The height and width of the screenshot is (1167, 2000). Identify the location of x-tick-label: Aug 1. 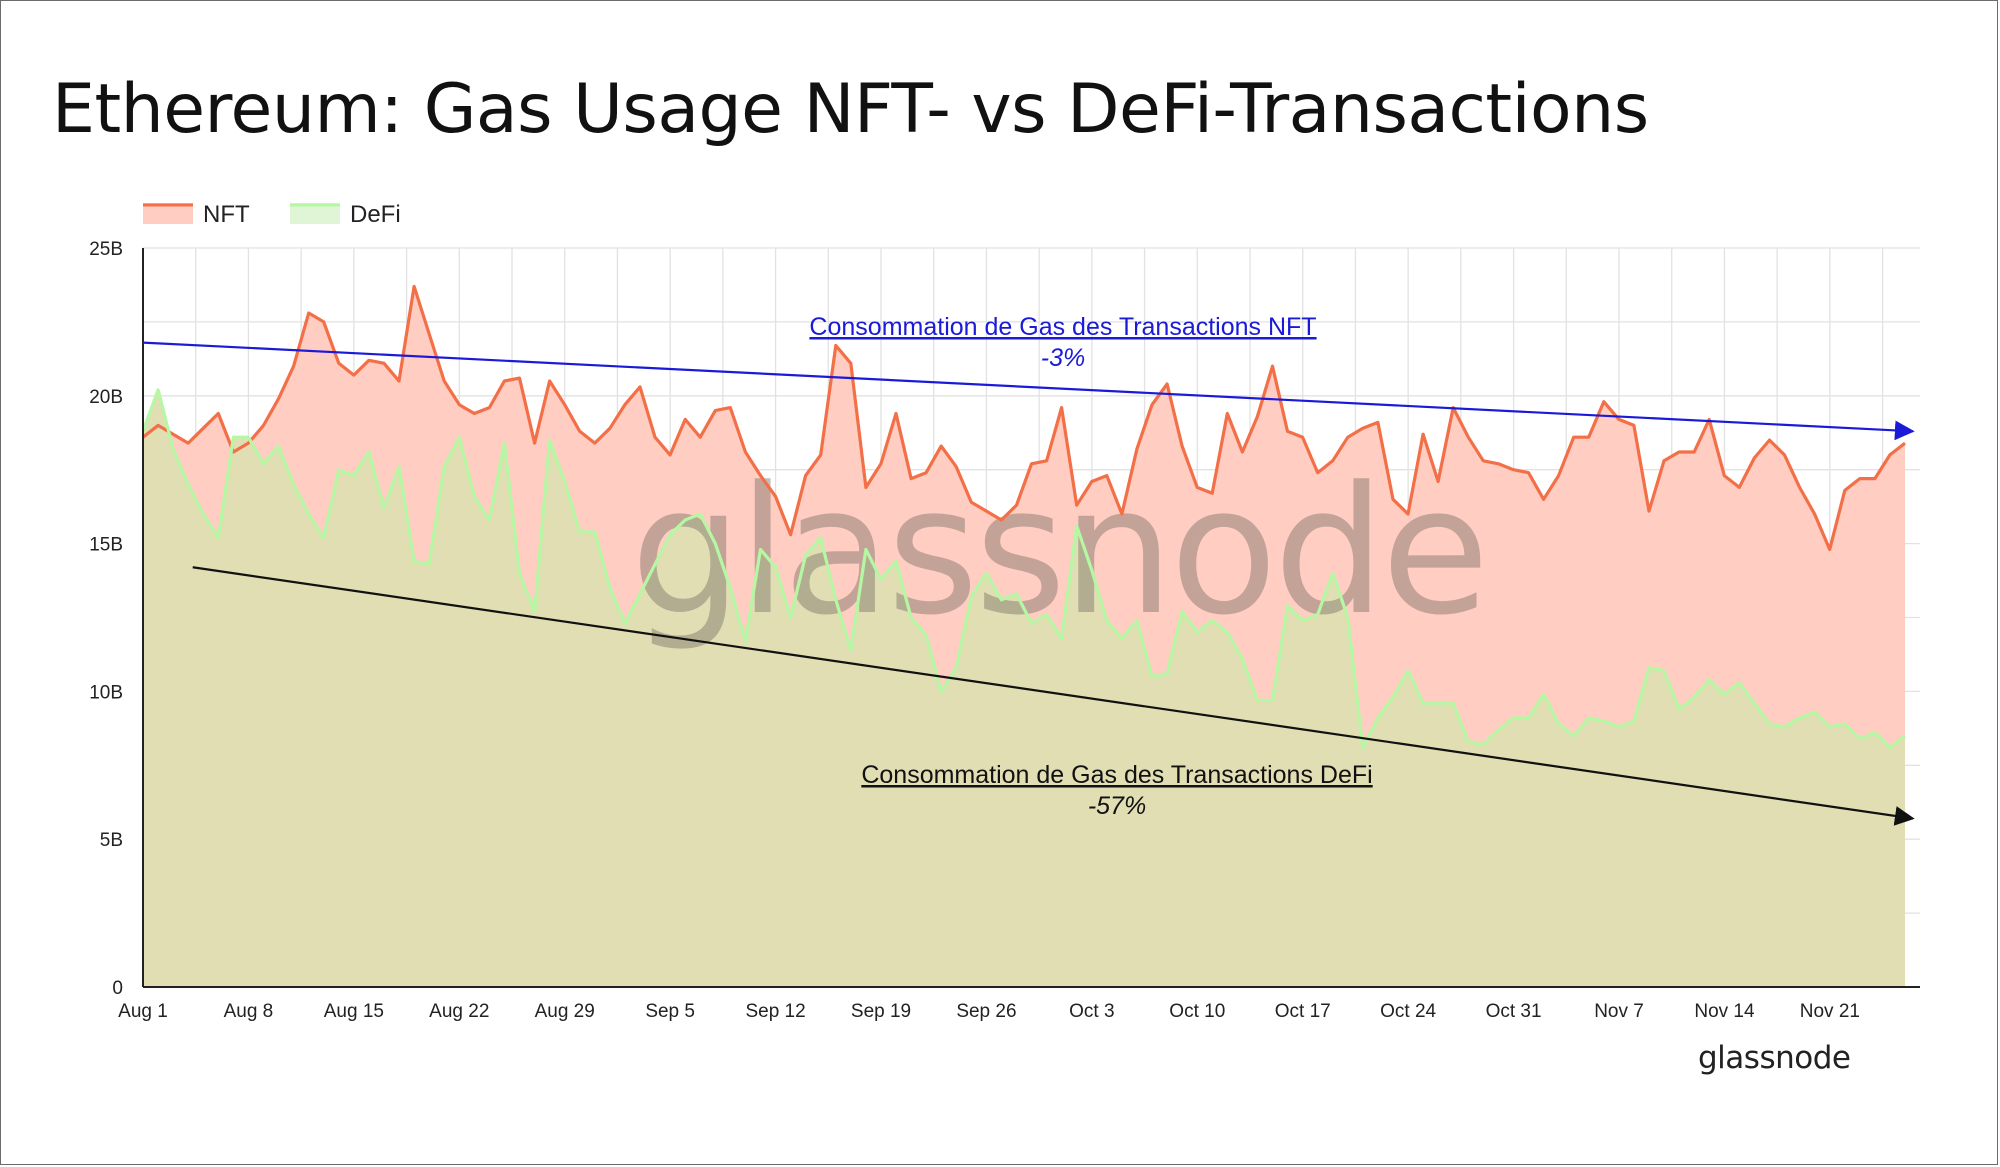
(143, 1011).